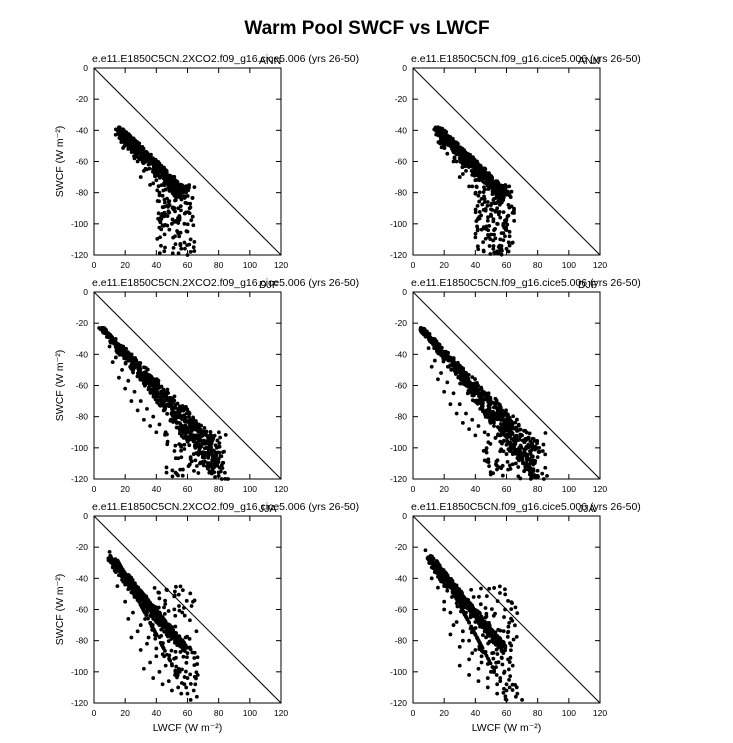 Image resolution: width=733 pixels, height=743 pixels. What do you see at coordinates (398, 703) in the screenshot?
I see `y-tick-label: -120` at bounding box center [398, 703].